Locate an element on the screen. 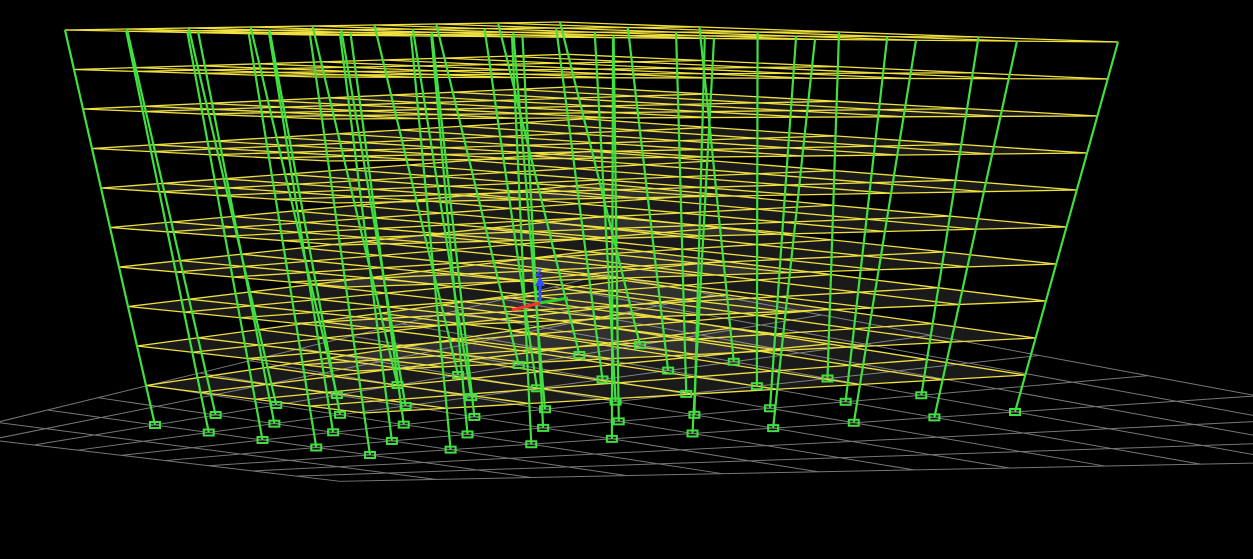 This screenshot has height=559, width=1253. axis-triad: Z is located at coordinates (540, 290).